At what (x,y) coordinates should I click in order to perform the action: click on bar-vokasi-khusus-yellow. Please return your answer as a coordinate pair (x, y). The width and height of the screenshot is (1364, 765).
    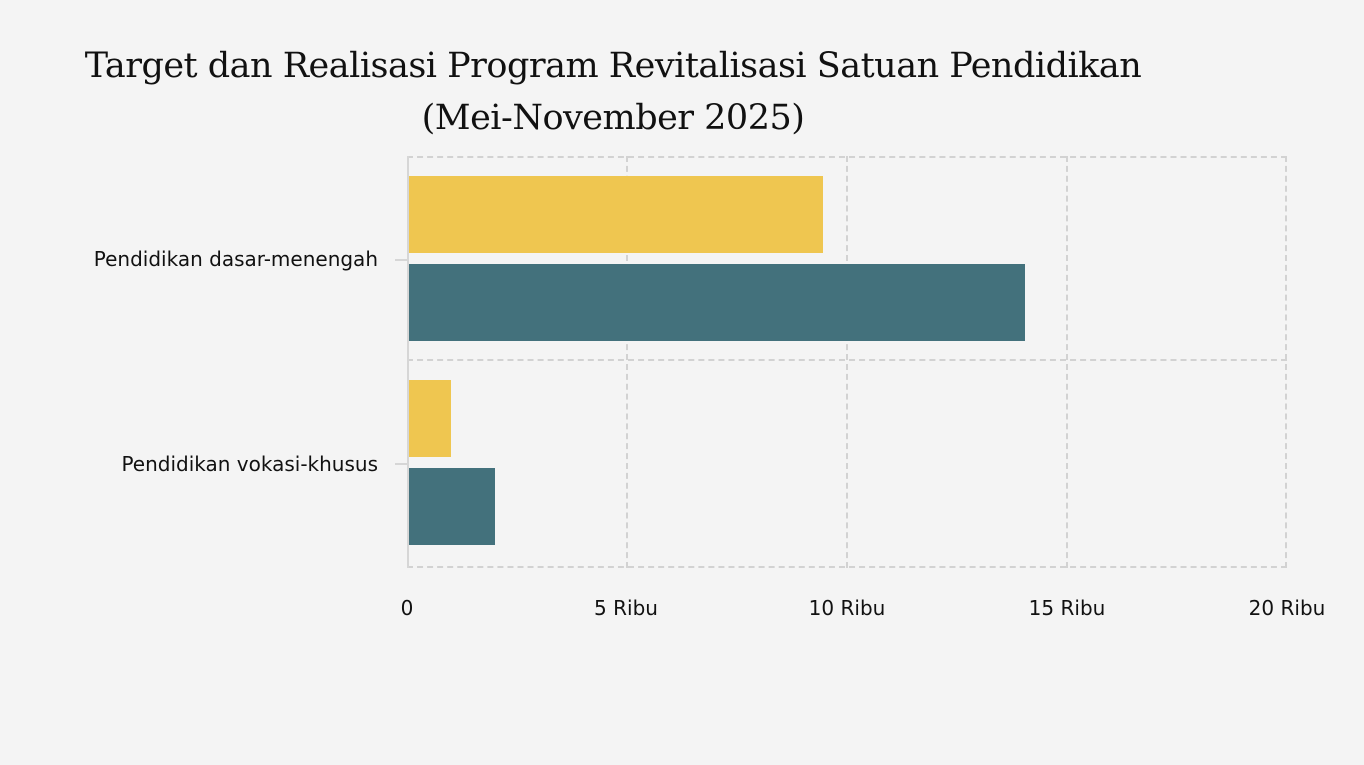
    Looking at the image, I should click on (429, 418).